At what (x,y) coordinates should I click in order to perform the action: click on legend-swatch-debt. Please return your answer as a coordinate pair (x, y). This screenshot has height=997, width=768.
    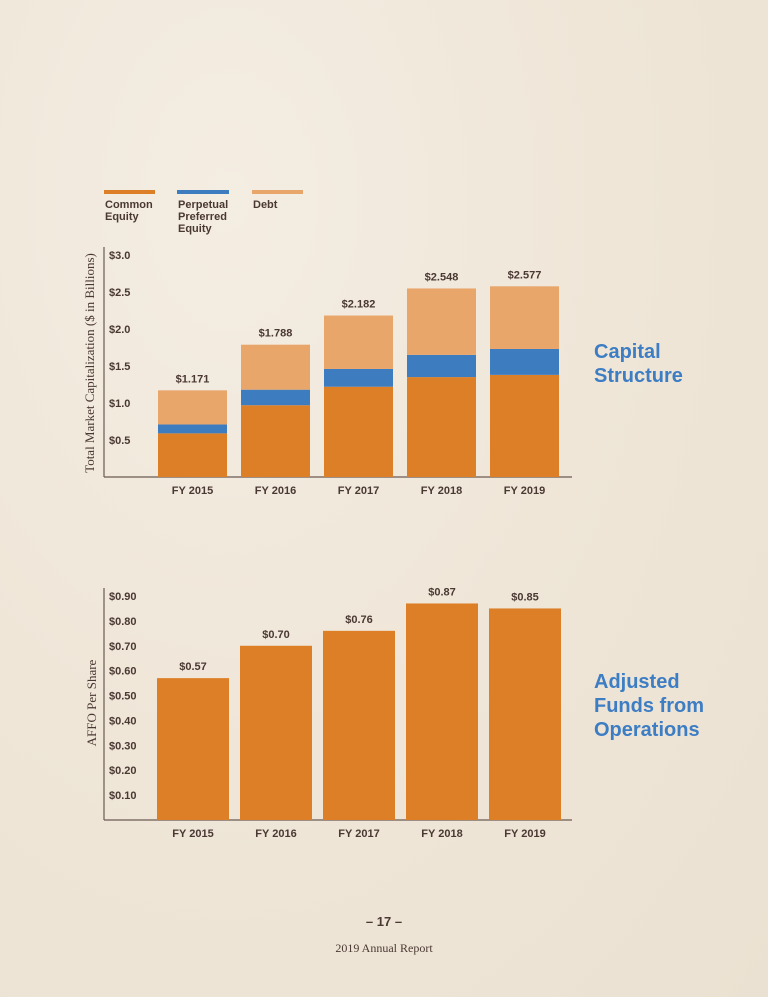
    Looking at the image, I should click on (277, 192).